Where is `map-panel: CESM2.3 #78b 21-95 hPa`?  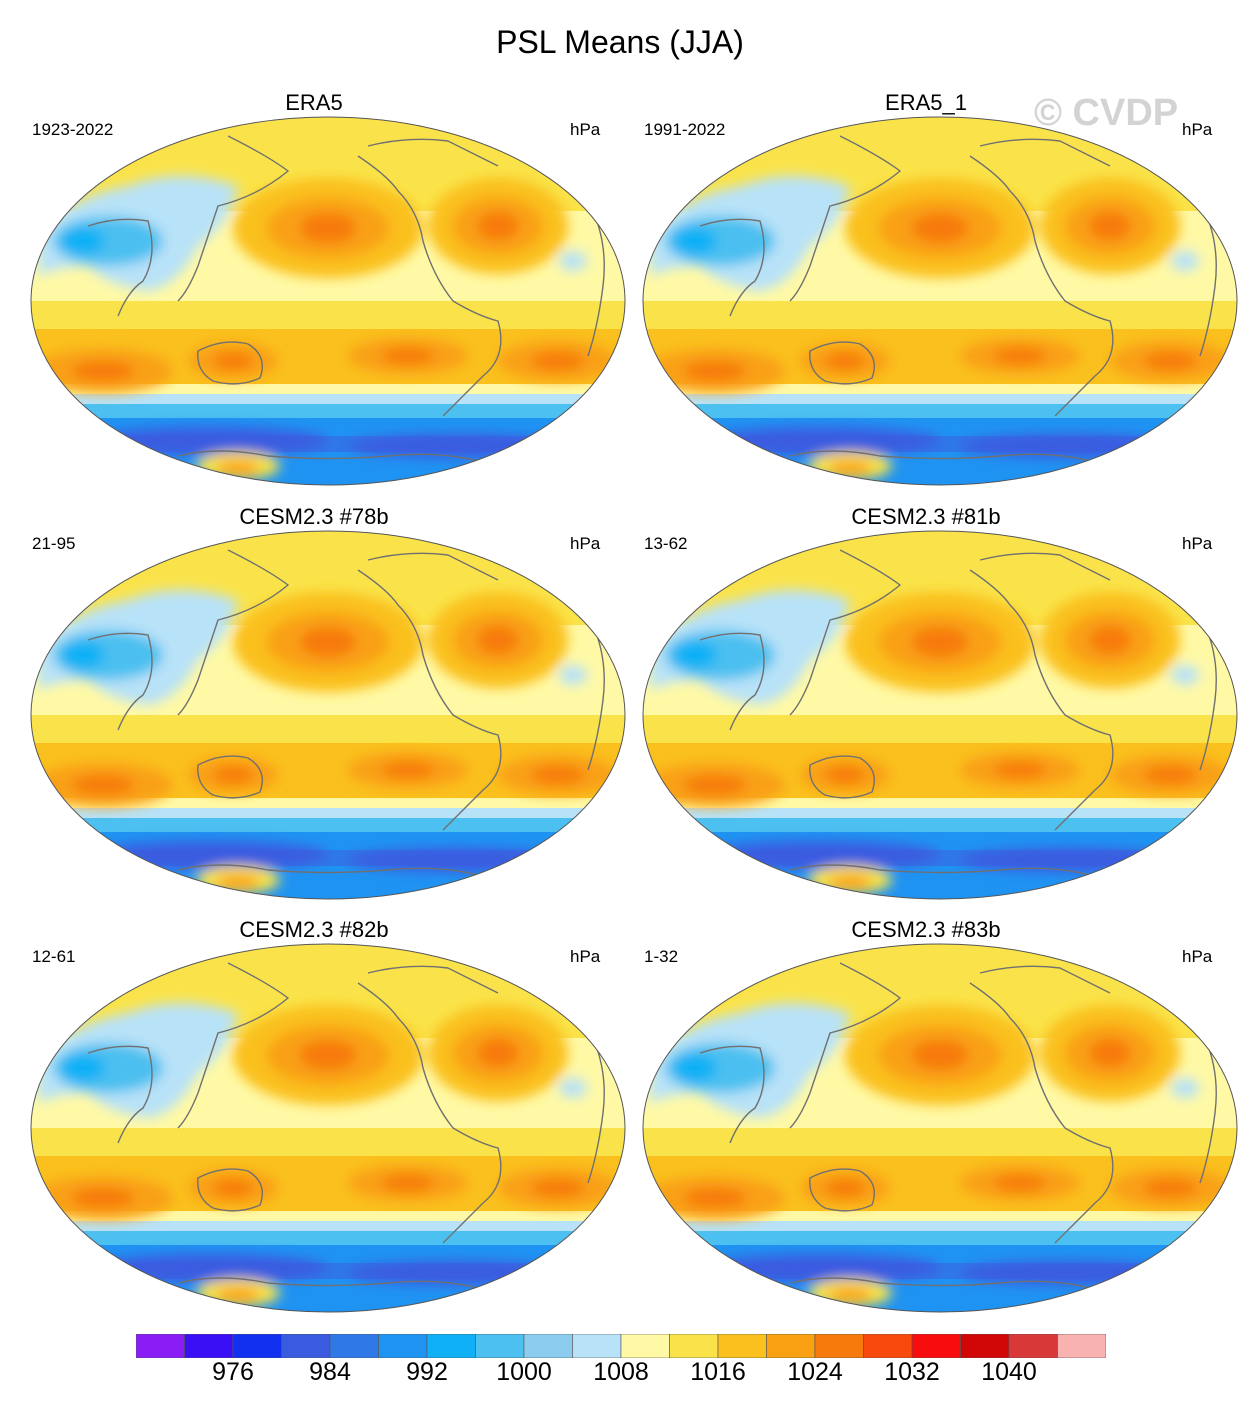 map-panel: CESM2.3 #78b 21-95 hPa is located at coordinates (320, 704).